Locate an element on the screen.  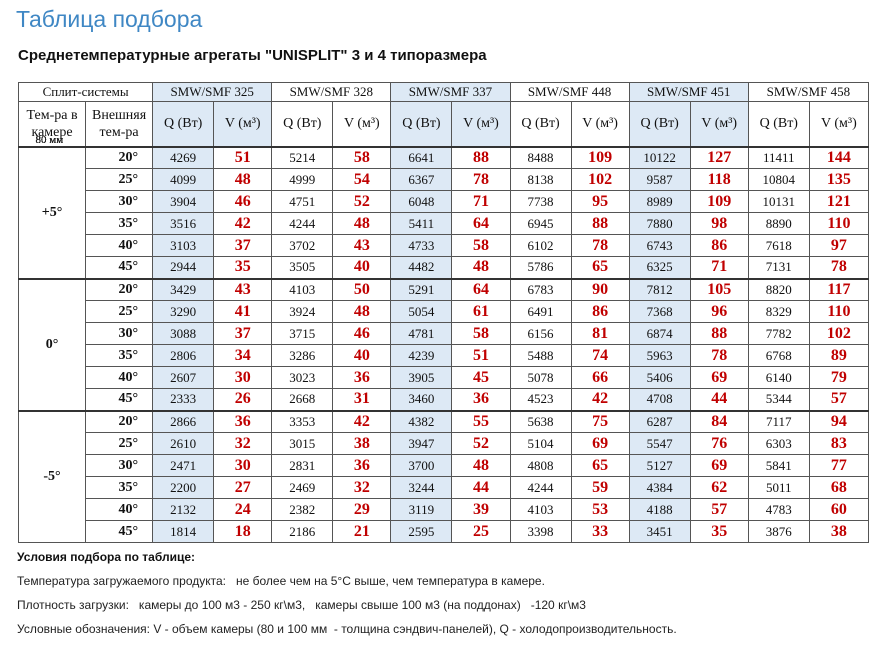
model-header: SMW/SMF 458 is located at coordinates (808, 92).